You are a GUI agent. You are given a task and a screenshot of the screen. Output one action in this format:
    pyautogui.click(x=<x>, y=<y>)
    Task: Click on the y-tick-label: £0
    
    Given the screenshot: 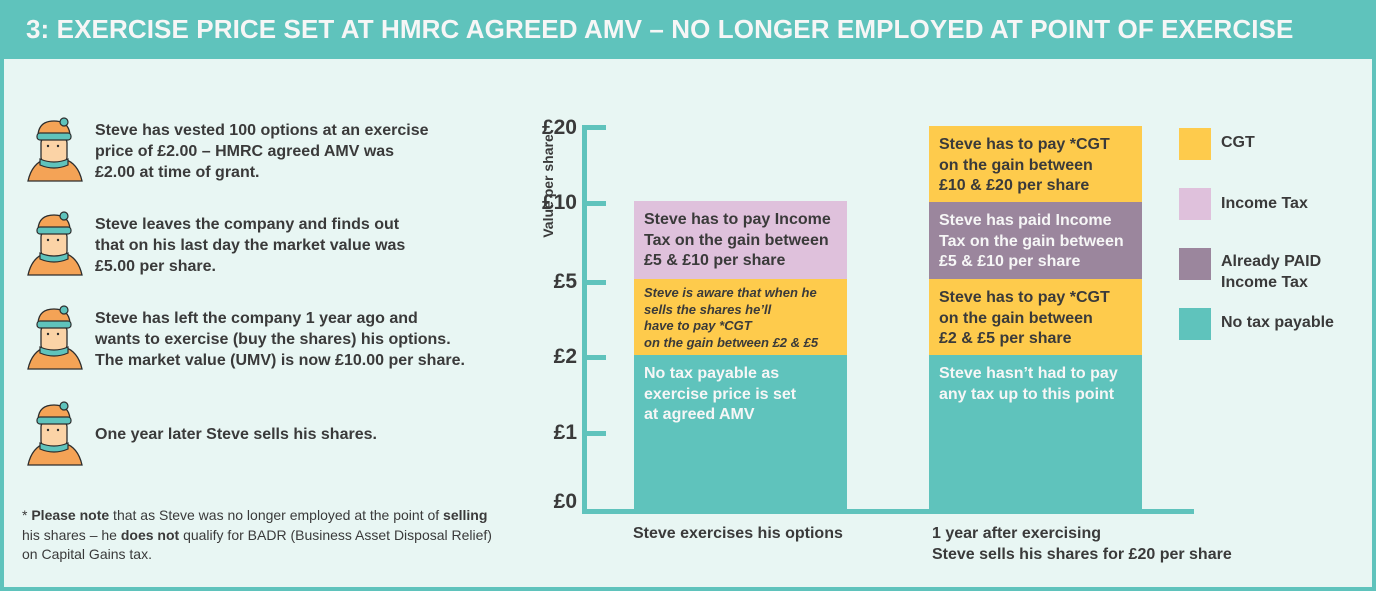 What is the action you would take?
    pyautogui.click(x=565, y=501)
    